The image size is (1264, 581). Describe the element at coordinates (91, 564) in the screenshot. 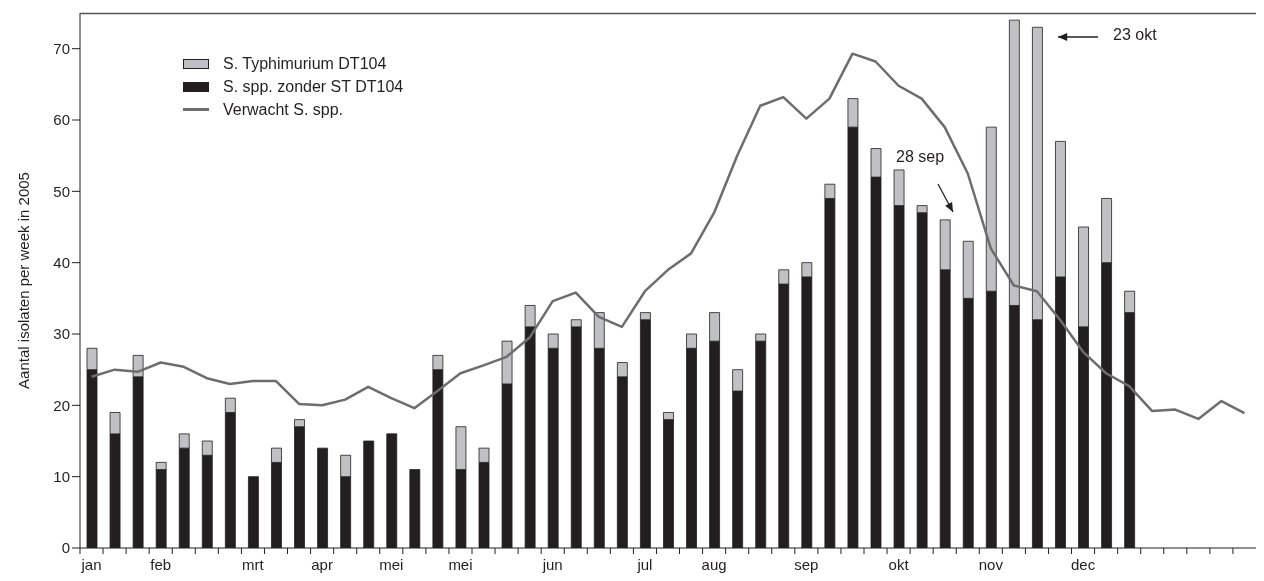

I see `x-tick-label: jan` at that location.